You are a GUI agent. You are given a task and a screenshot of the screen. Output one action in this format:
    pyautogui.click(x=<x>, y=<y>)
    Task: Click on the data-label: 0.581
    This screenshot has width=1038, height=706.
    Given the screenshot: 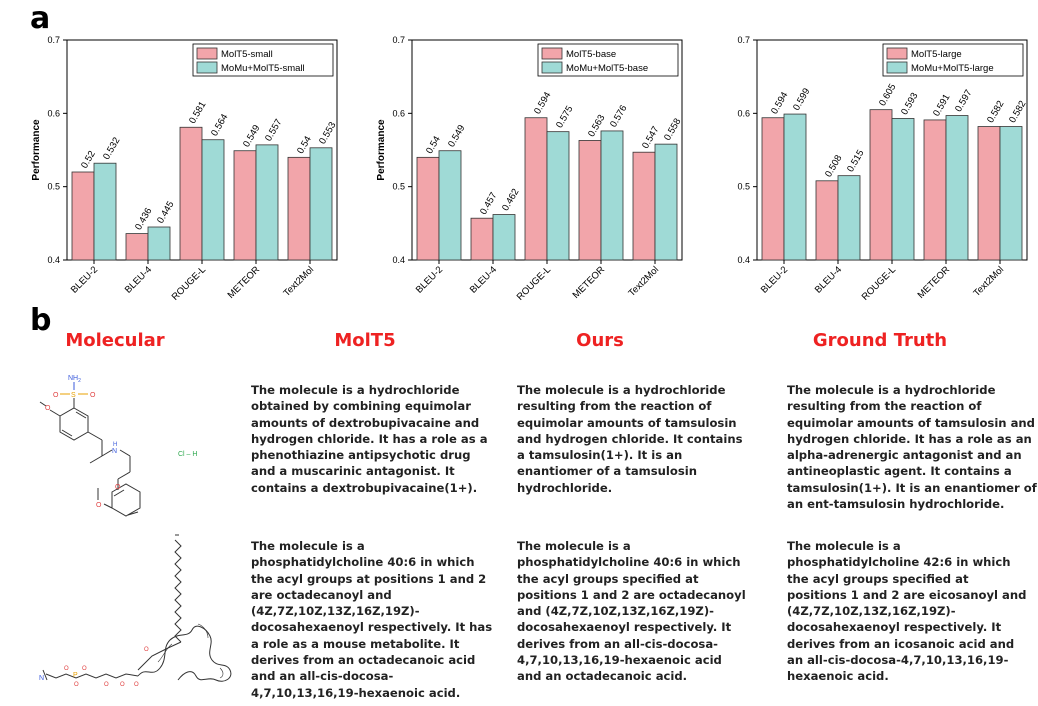 What is the action you would take?
    pyautogui.click(x=197, y=113)
    